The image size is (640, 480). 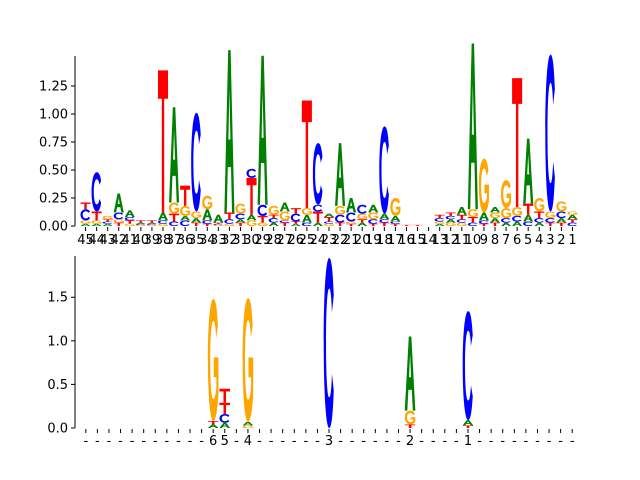 What do you see at coordinates (163, 240) in the screenshot?
I see `x-tick-label: 38` at bounding box center [163, 240].